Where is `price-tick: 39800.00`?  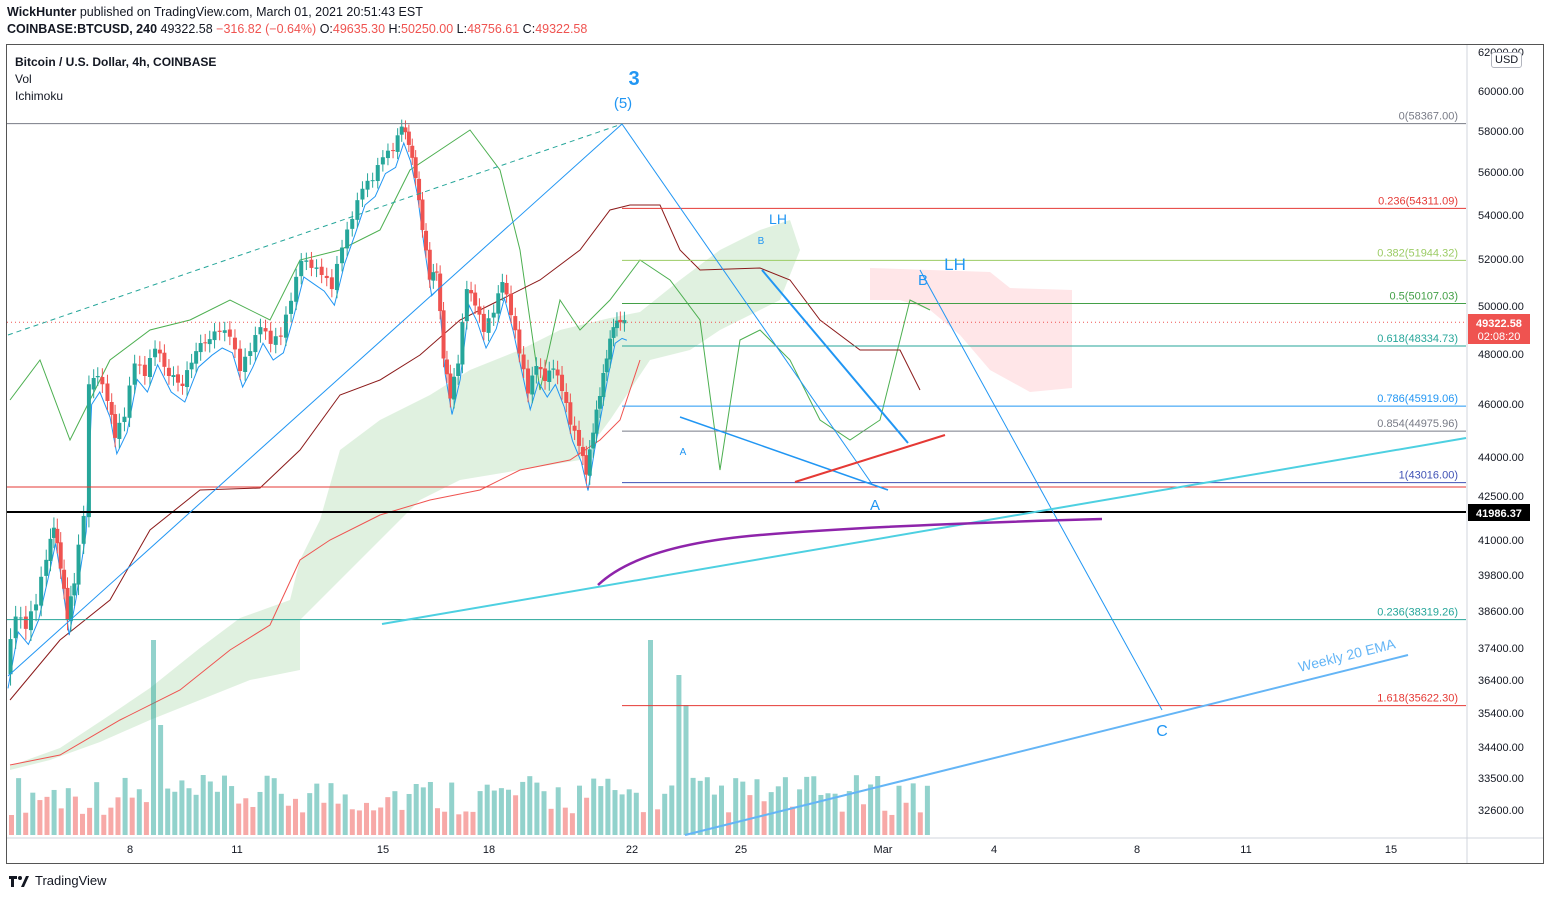
price-tick: 39800.00 is located at coordinates (1501, 576).